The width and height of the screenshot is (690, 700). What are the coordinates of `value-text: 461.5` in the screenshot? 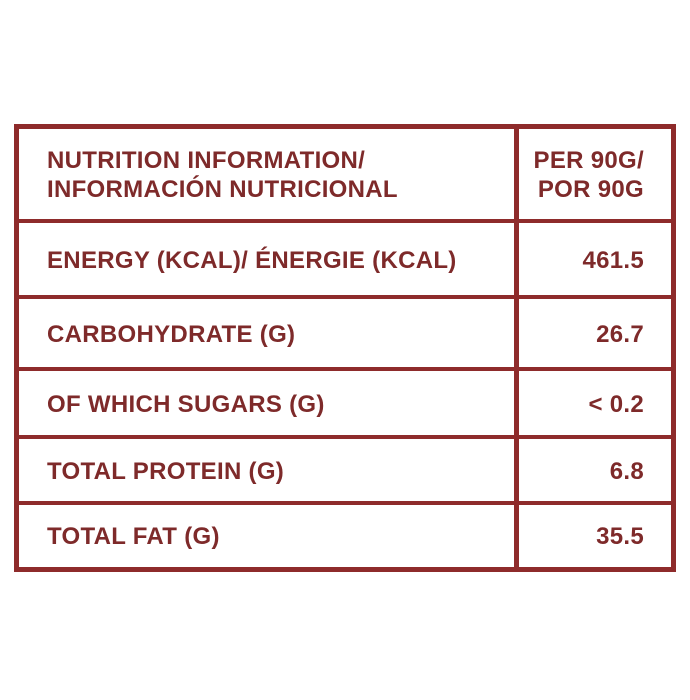 It's located at (613, 260).